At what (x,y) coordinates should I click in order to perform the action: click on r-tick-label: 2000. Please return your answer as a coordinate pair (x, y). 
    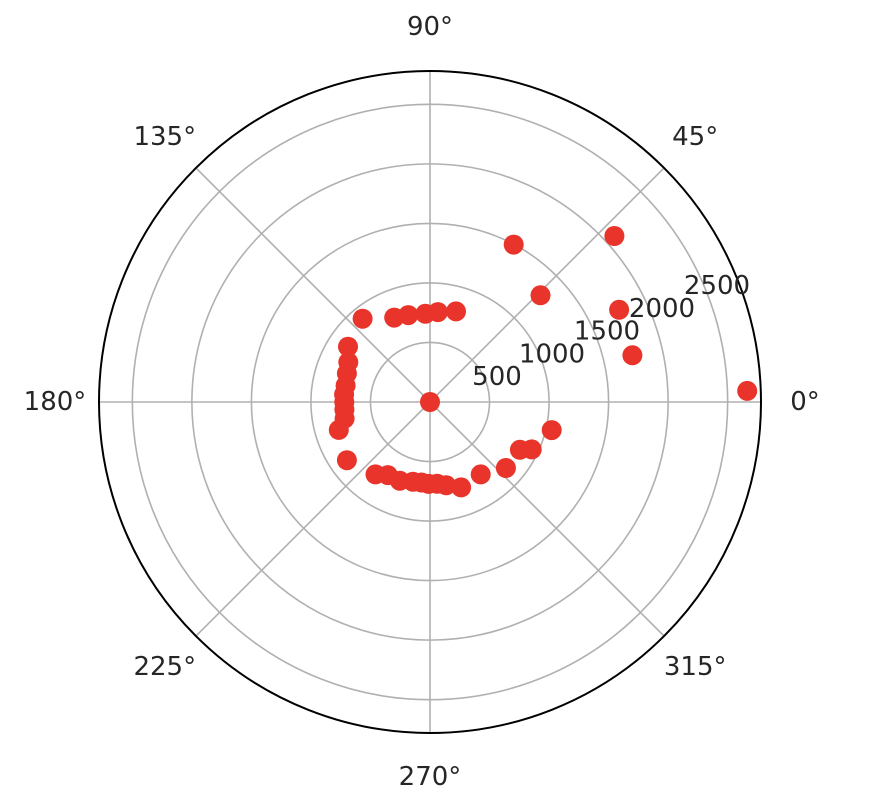
    Looking at the image, I should click on (662, 309).